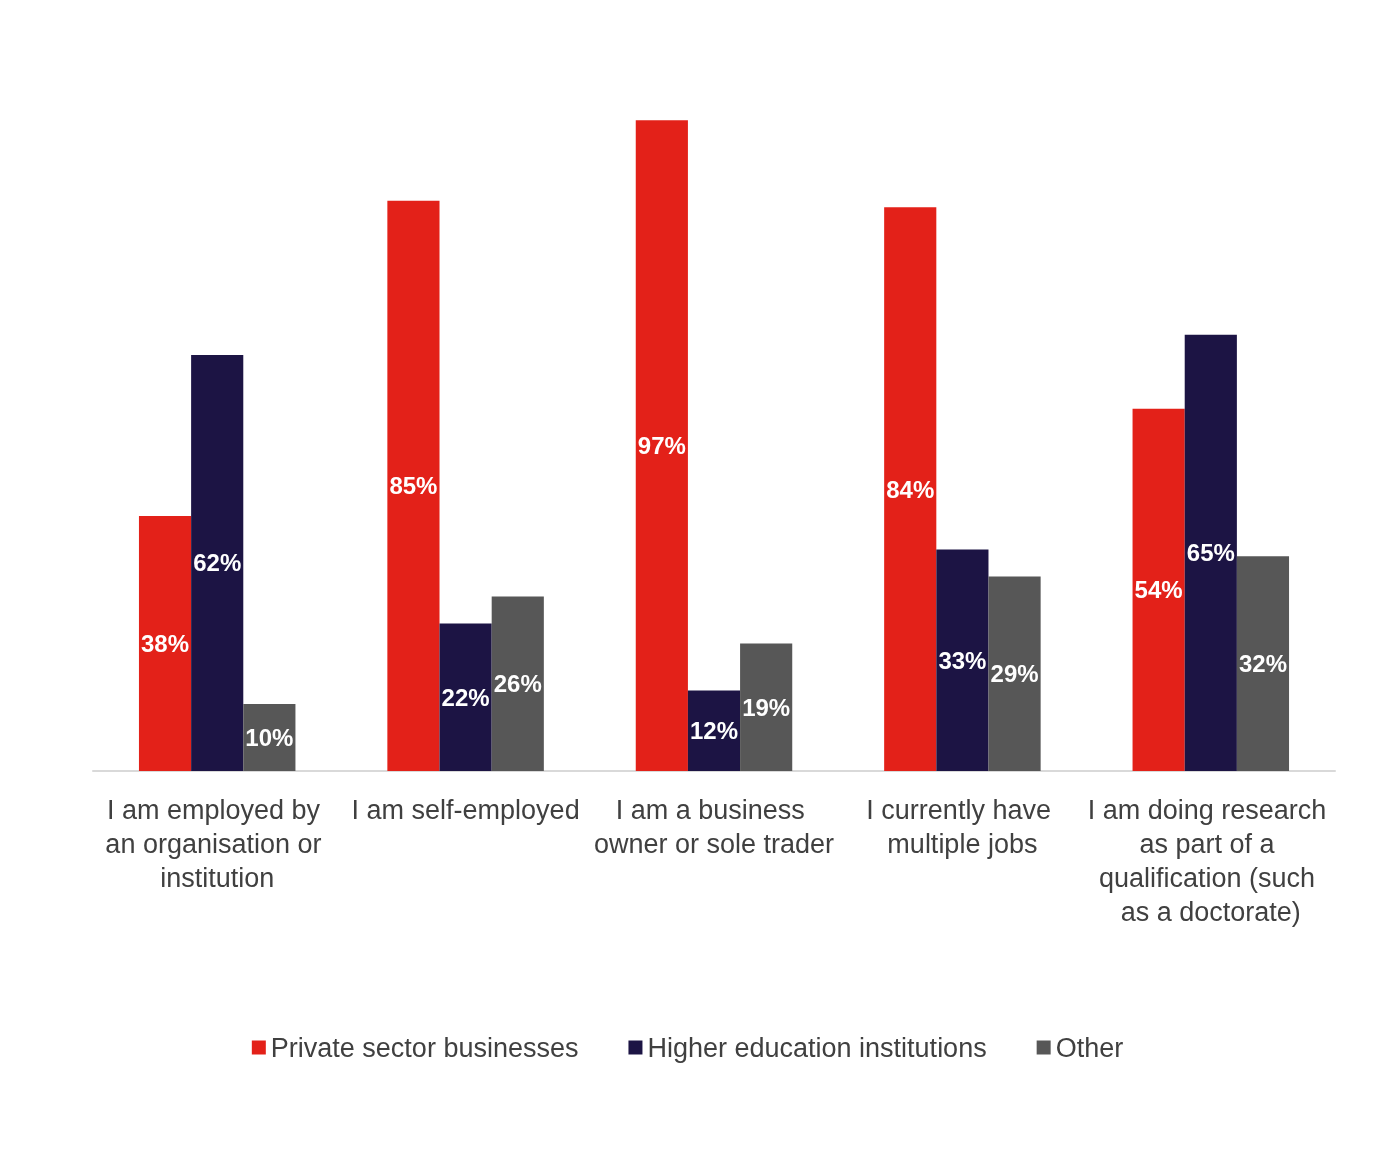  Describe the element at coordinates (714, 731) in the screenshot. I see `data-label: 12%` at that location.